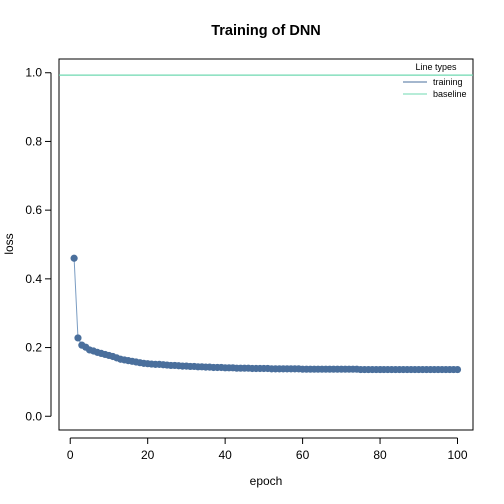 This screenshot has height=504, width=504. What do you see at coordinates (380, 455) in the screenshot?
I see `x-tick-label: 80` at bounding box center [380, 455].